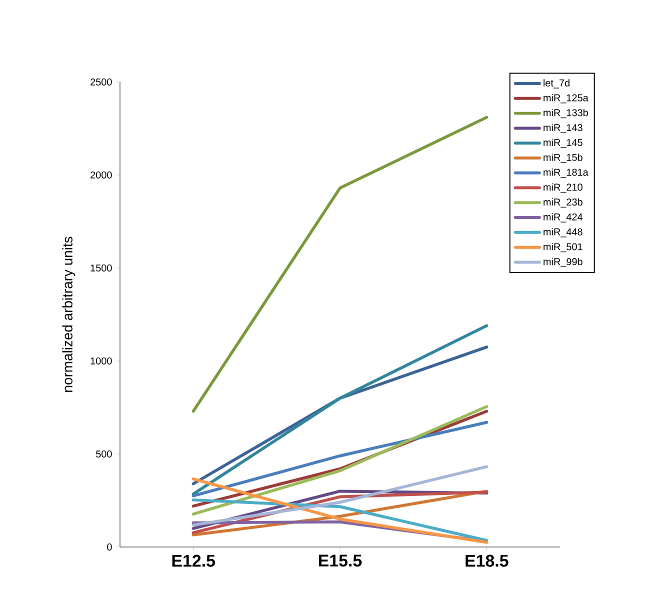 The width and height of the screenshot is (659, 606). I want to click on x-tick-label: E12.5, so click(193, 560).